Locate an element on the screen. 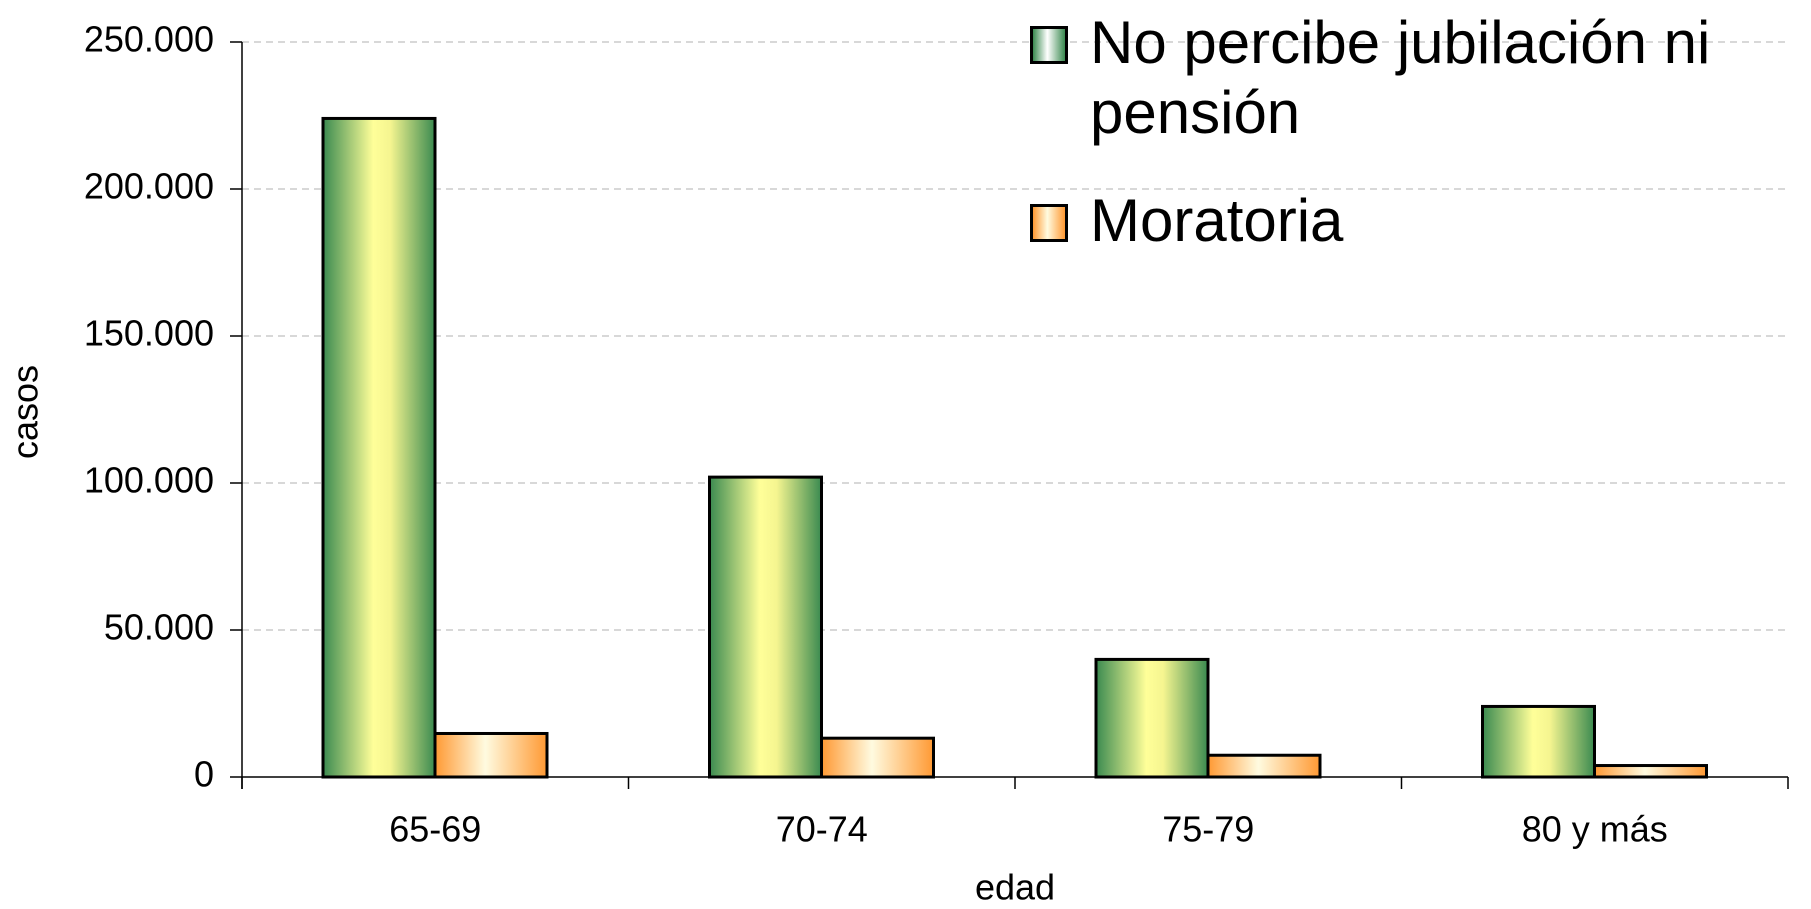 This screenshot has height=909, width=1811. y-tick-label: 150.000 is located at coordinates (149, 333).